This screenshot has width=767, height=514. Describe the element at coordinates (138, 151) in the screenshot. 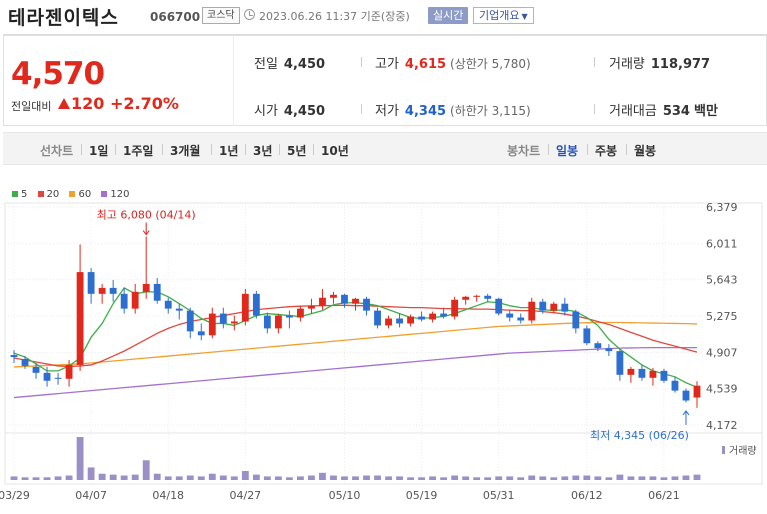

I see `period-1w: 1주일` at that location.